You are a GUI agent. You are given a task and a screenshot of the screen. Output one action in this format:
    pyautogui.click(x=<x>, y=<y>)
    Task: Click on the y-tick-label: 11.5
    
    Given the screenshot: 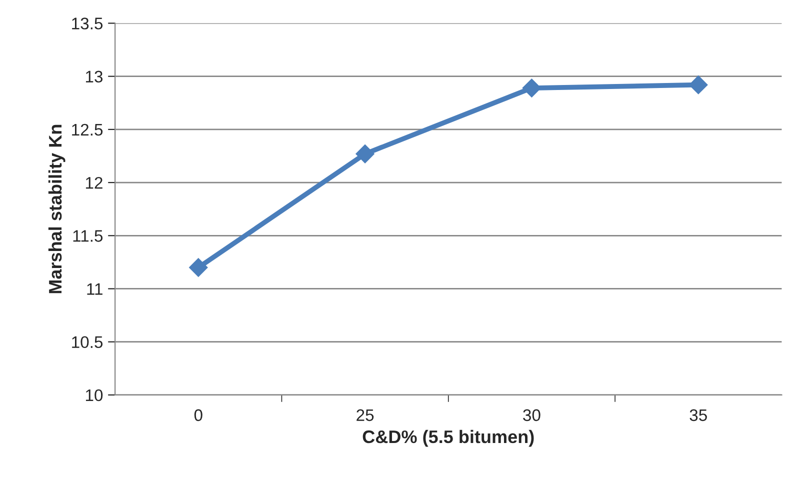 What is the action you would take?
    pyautogui.click(x=88, y=236)
    